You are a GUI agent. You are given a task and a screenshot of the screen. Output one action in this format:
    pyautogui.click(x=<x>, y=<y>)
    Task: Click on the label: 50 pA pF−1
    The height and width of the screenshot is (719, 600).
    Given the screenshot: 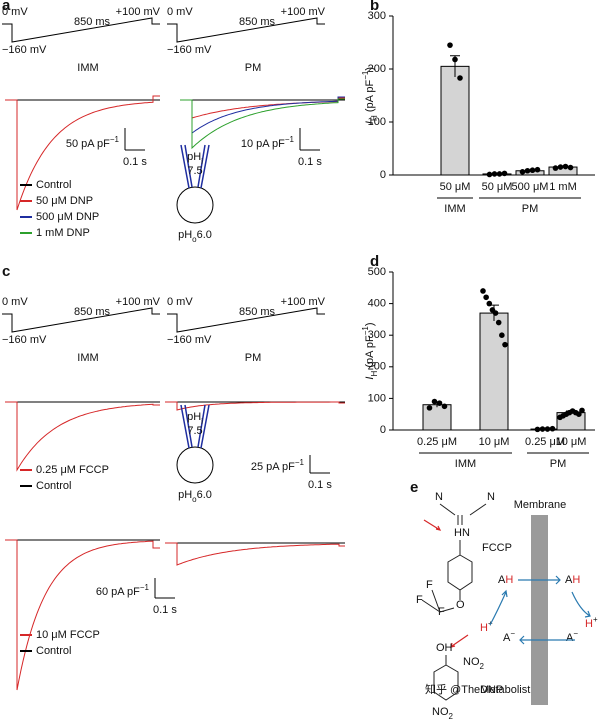 What is the action you would take?
    pyautogui.click(x=93, y=142)
    